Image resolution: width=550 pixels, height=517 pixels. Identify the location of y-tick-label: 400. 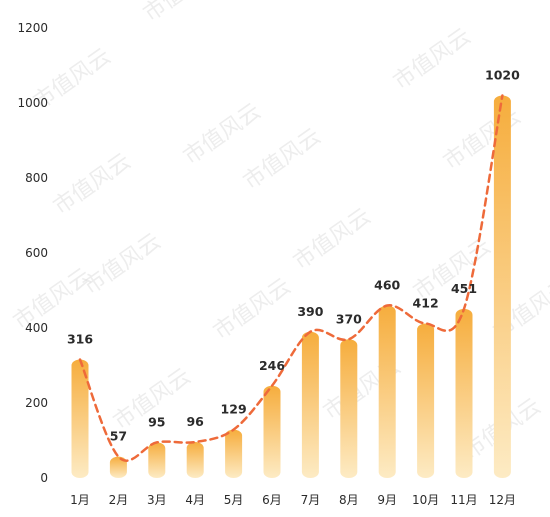
(36, 328).